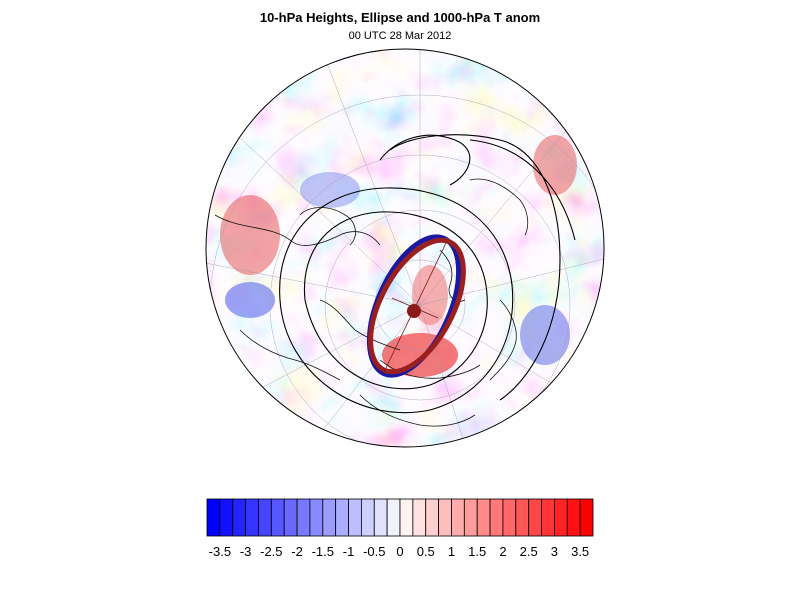 The image size is (800, 600). I want to click on colorbar-tick-label: 2.5, so click(529, 551).